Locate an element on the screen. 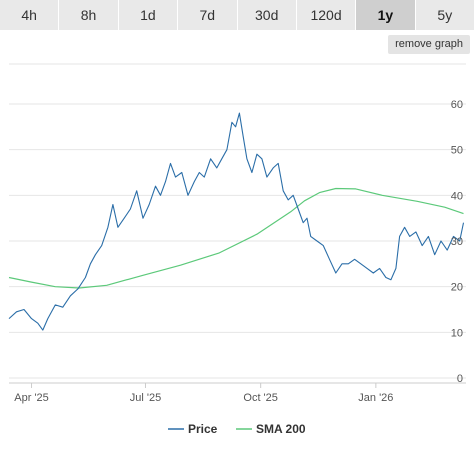 Image resolution: width=474 pixels, height=455 pixels. legend-item-sma-200: SMA 200 is located at coordinates (271, 429).